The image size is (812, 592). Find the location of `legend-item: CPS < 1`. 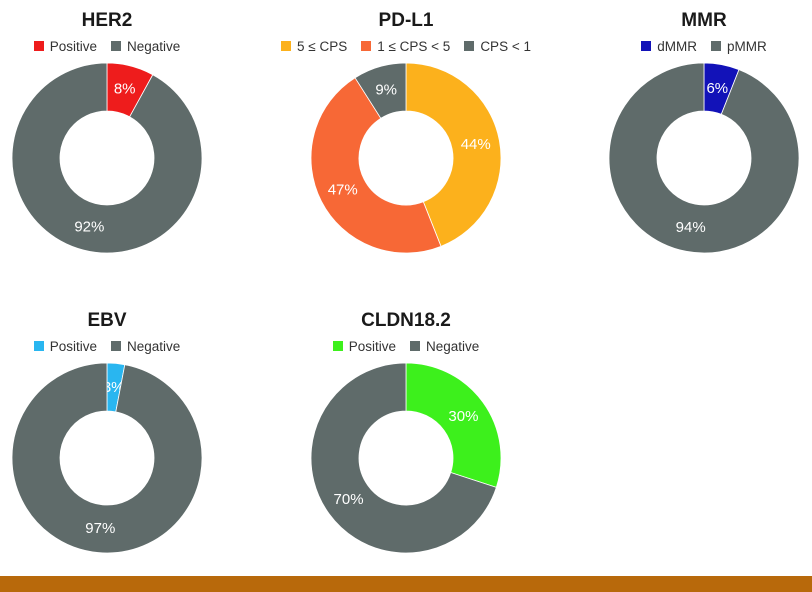

legend-item: CPS < 1 is located at coordinates (497, 46).